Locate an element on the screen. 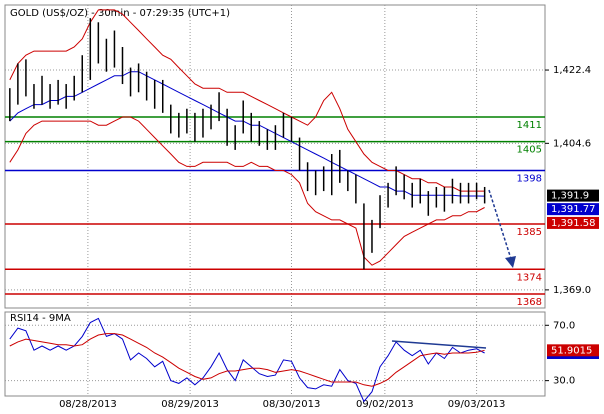  level-label: 1398 is located at coordinates (529, 178).